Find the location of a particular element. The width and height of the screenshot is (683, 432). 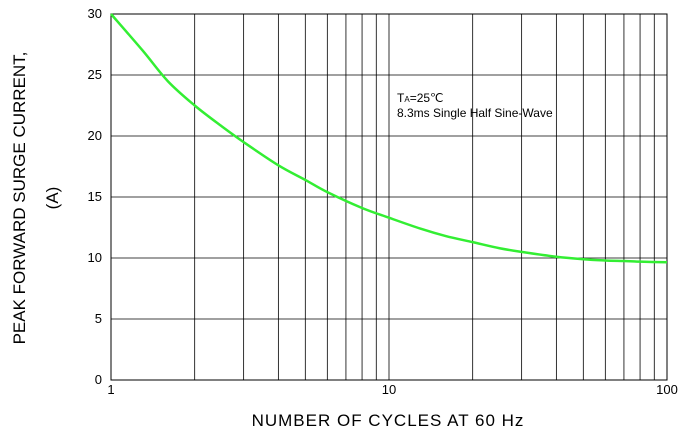

annotation-temperature: =25℃ is located at coordinates (427, 98).